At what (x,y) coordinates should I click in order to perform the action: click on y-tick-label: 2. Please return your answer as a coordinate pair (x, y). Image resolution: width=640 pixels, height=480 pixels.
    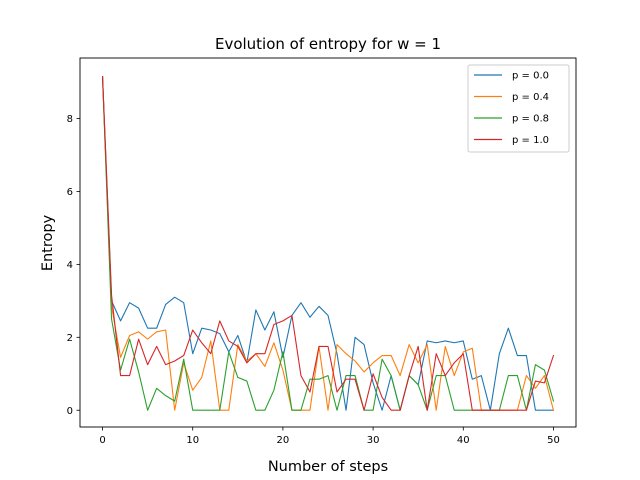
    Looking at the image, I should click on (70, 338).